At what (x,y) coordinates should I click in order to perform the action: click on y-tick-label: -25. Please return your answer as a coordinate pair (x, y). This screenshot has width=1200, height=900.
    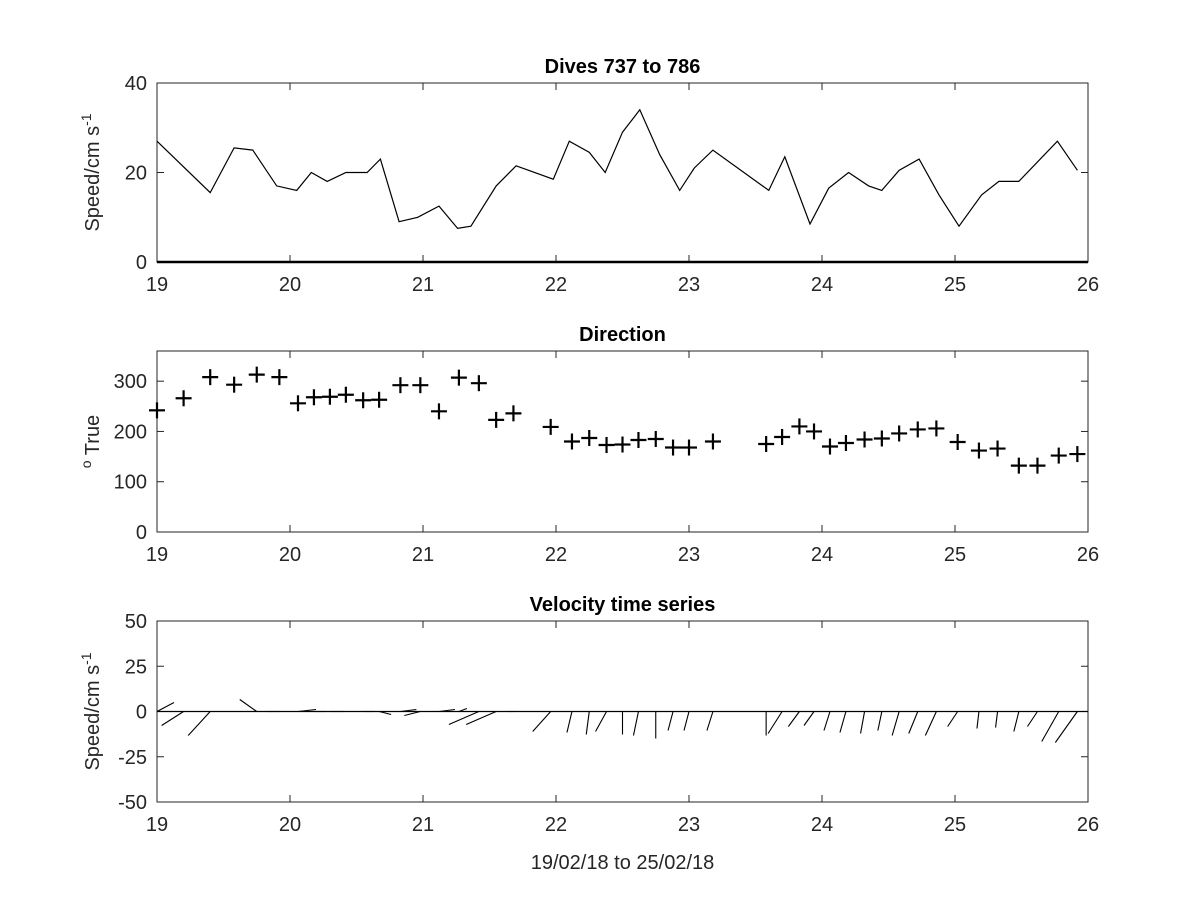
    Looking at the image, I should click on (132, 758).